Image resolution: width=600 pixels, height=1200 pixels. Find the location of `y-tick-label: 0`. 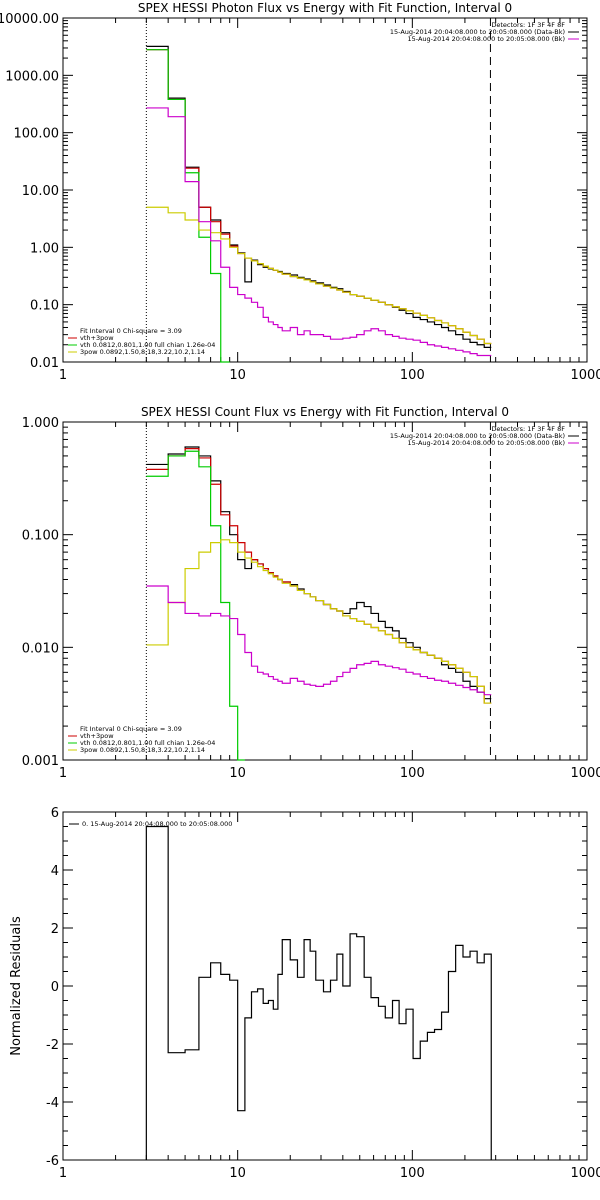

y-tick-label: 0 is located at coordinates (55, 987).